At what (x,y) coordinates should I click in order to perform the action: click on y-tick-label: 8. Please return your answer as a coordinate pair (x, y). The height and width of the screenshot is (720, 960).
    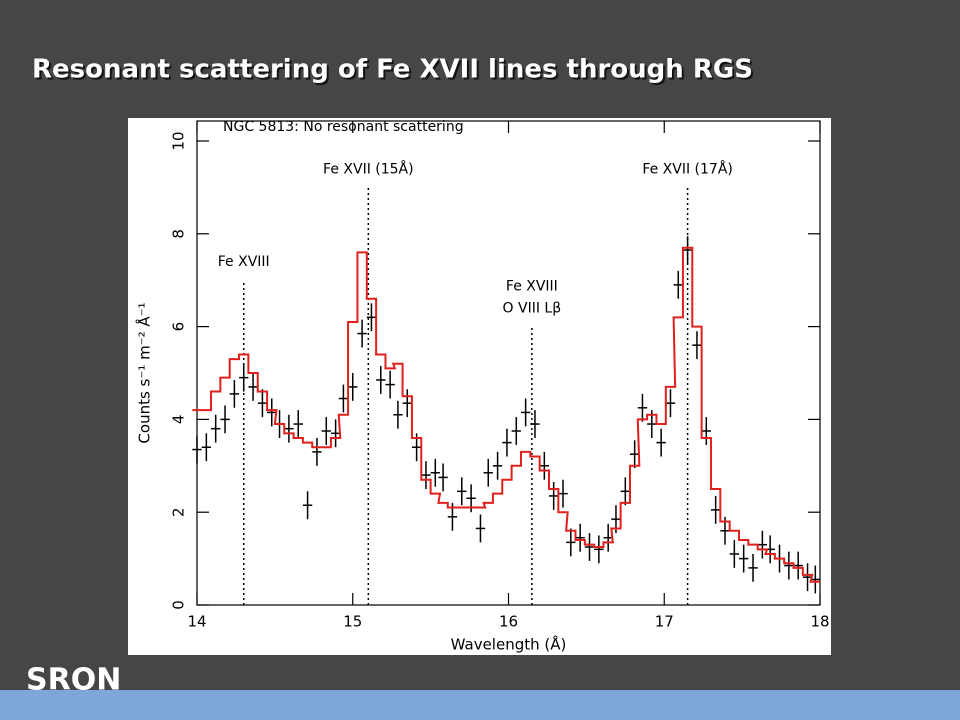
    Looking at the image, I should click on (179, 234).